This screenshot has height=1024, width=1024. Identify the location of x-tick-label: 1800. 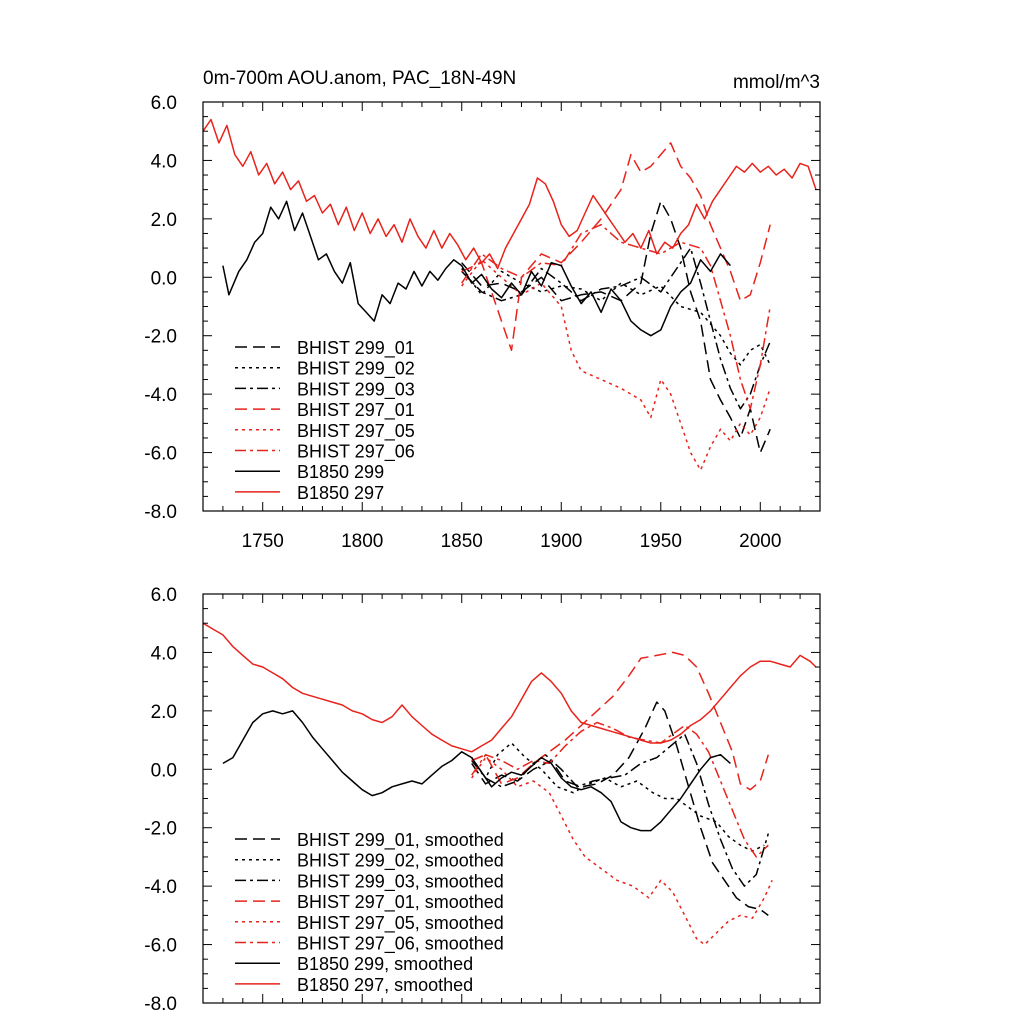
(362, 541).